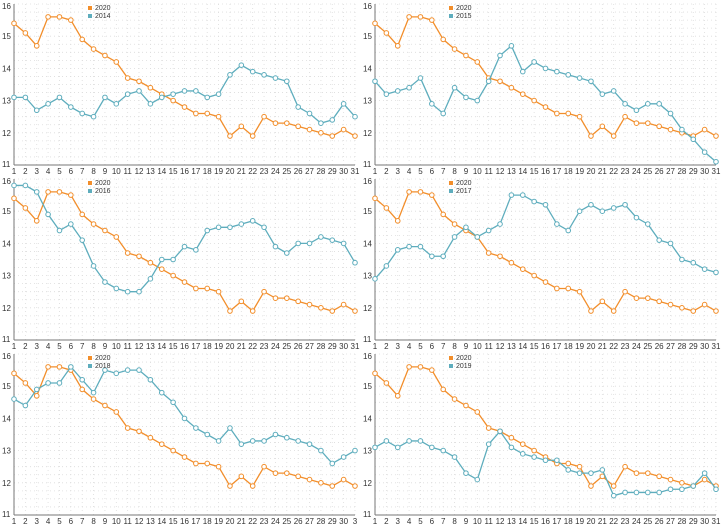  What do you see at coordinates (613, 346) in the screenshot?
I see `x-tick-label: 22` at bounding box center [613, 346].